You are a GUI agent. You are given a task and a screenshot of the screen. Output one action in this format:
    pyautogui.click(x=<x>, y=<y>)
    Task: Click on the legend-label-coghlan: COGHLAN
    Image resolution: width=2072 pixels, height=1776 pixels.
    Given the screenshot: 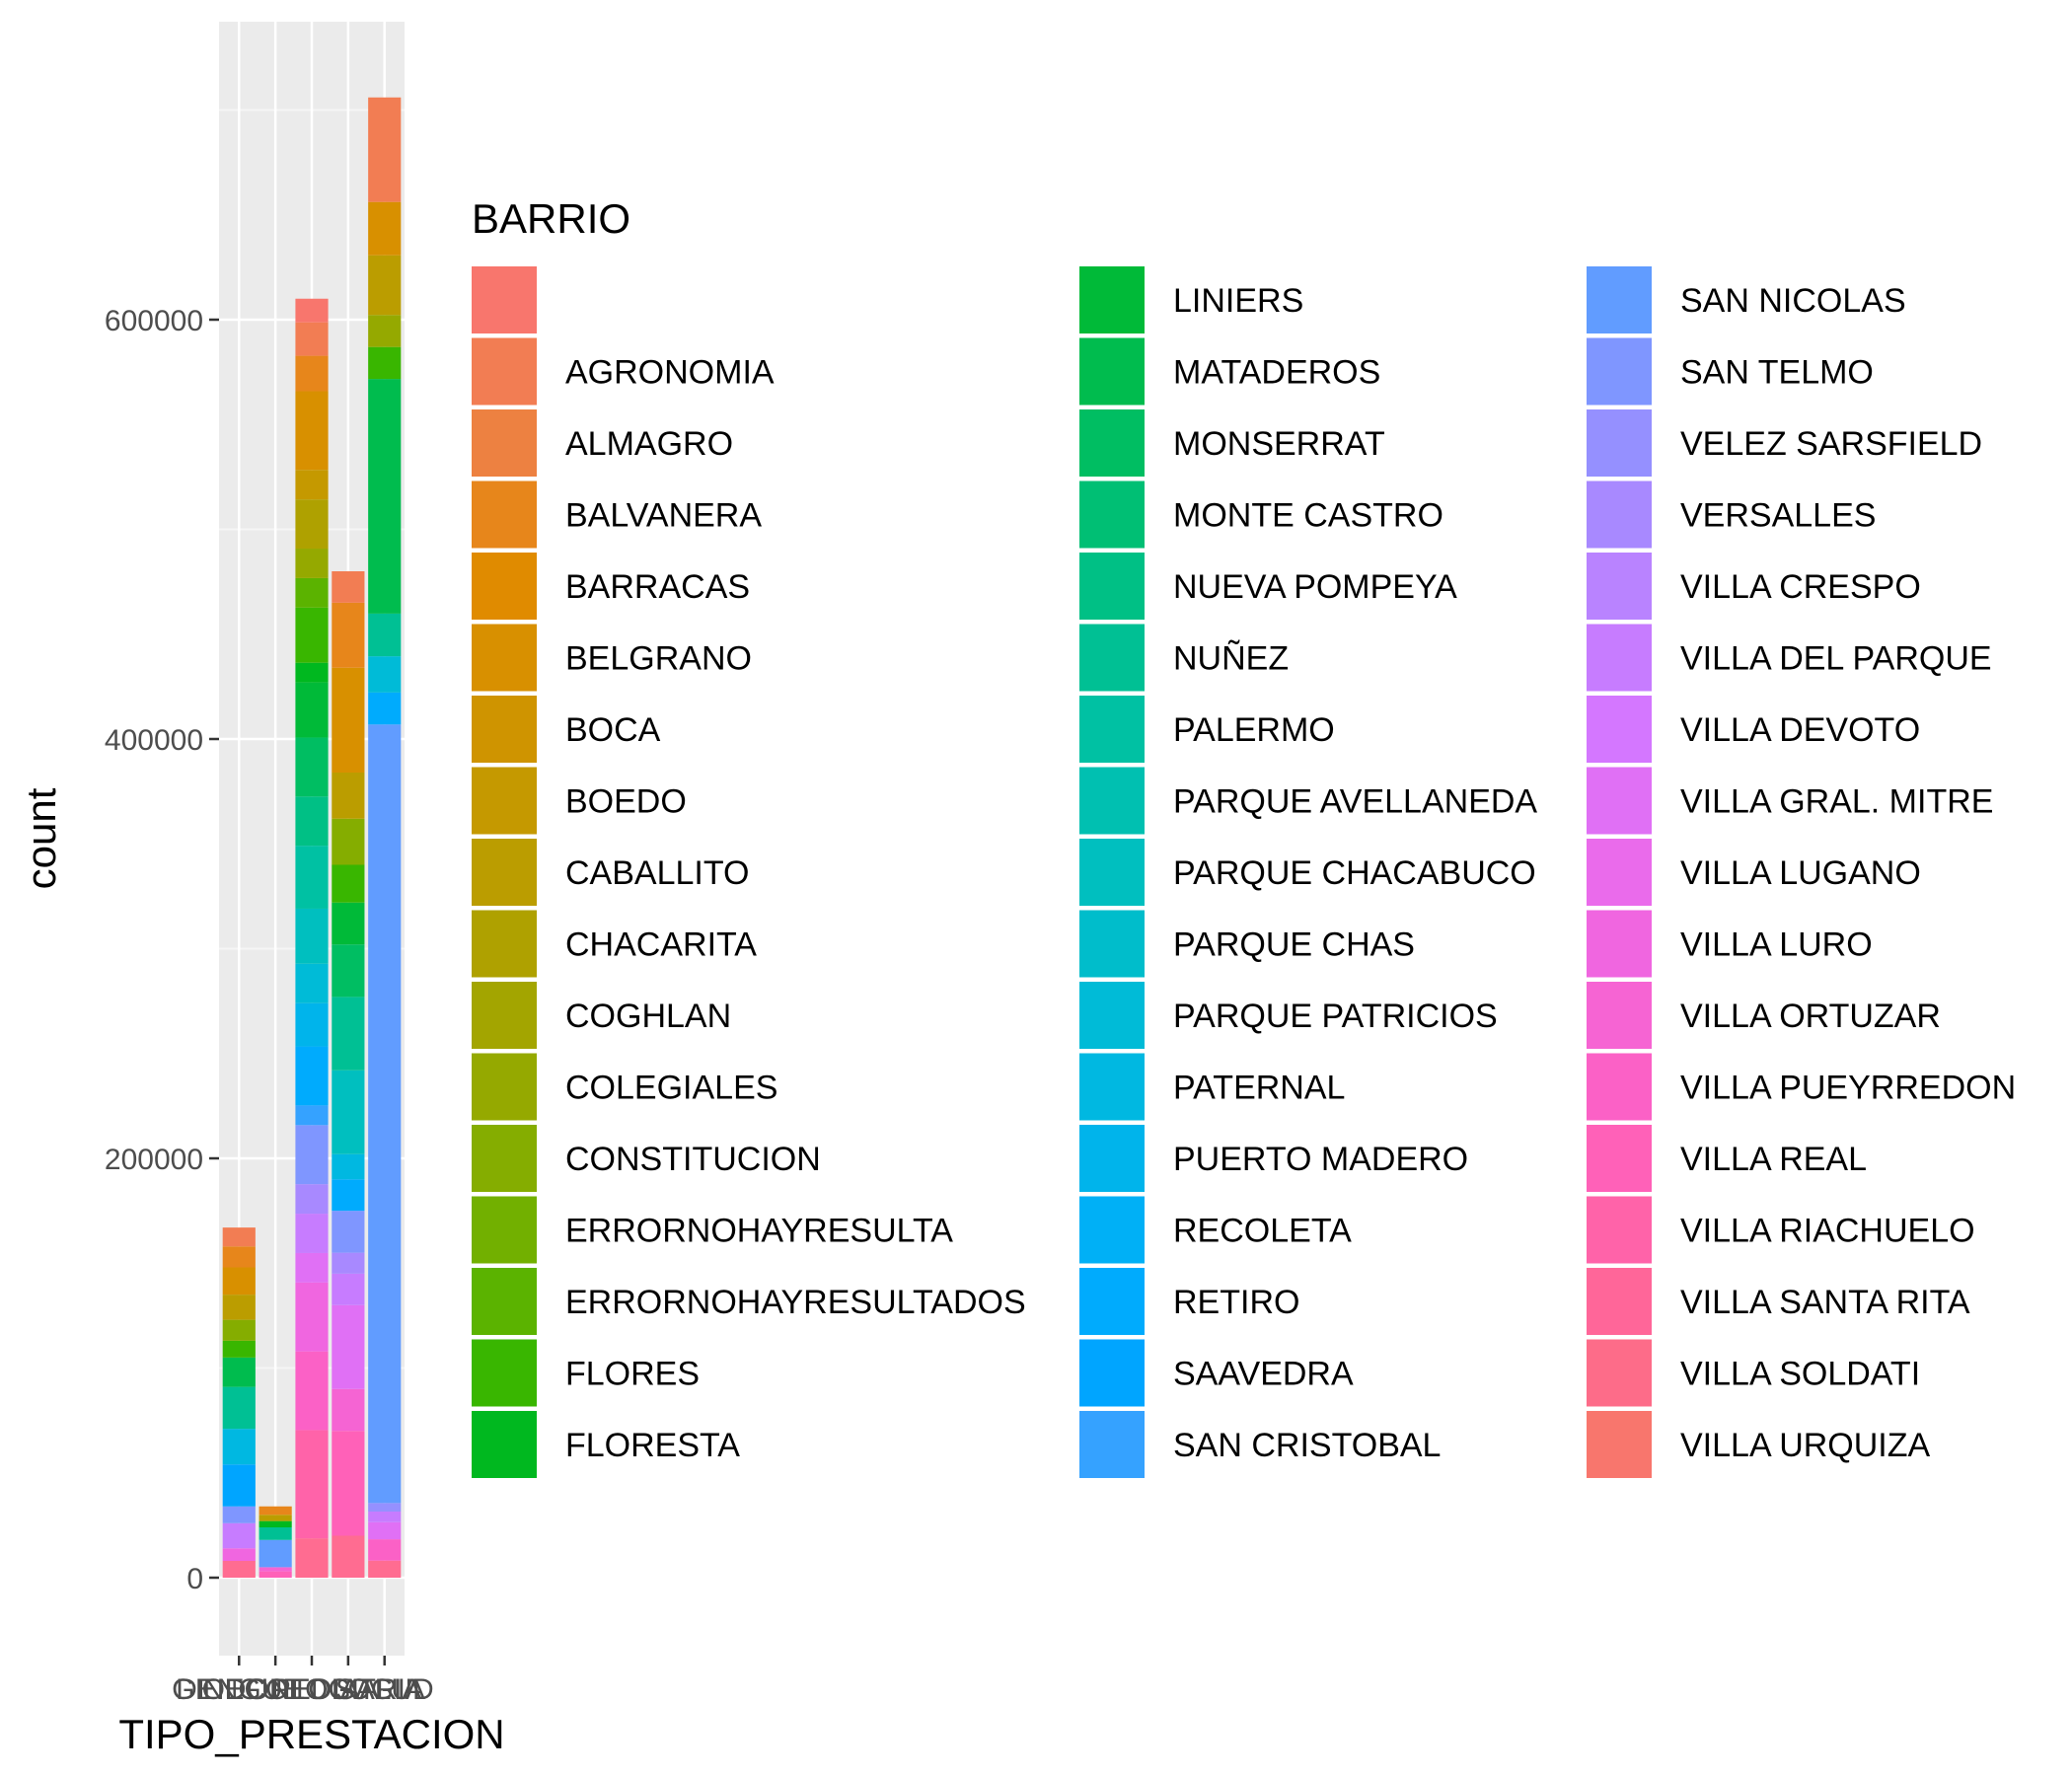 What is the action you would take?
    pyautogui.click(x=648, y=1017)
    